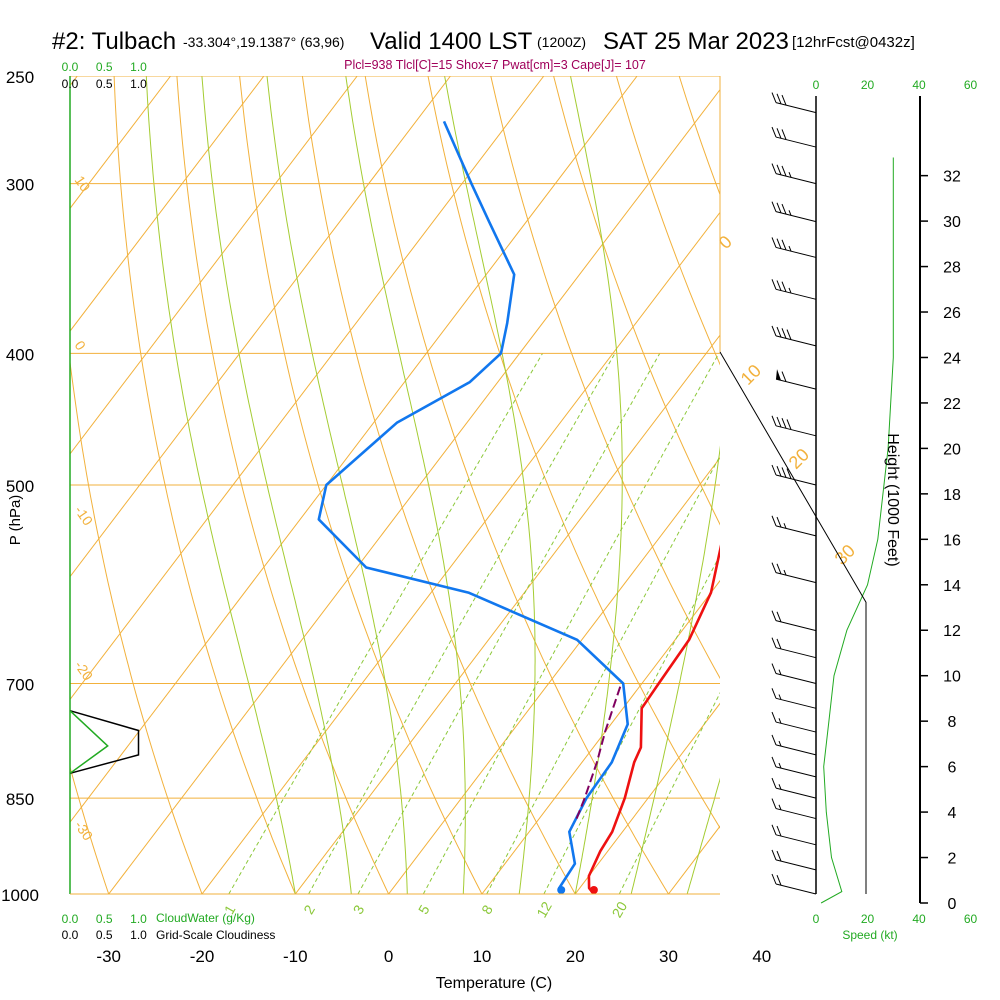 This screenshot has width=1000, height=1000. I want to click on cloudiness-tick-bottom: 0.0, so click(70, 935).